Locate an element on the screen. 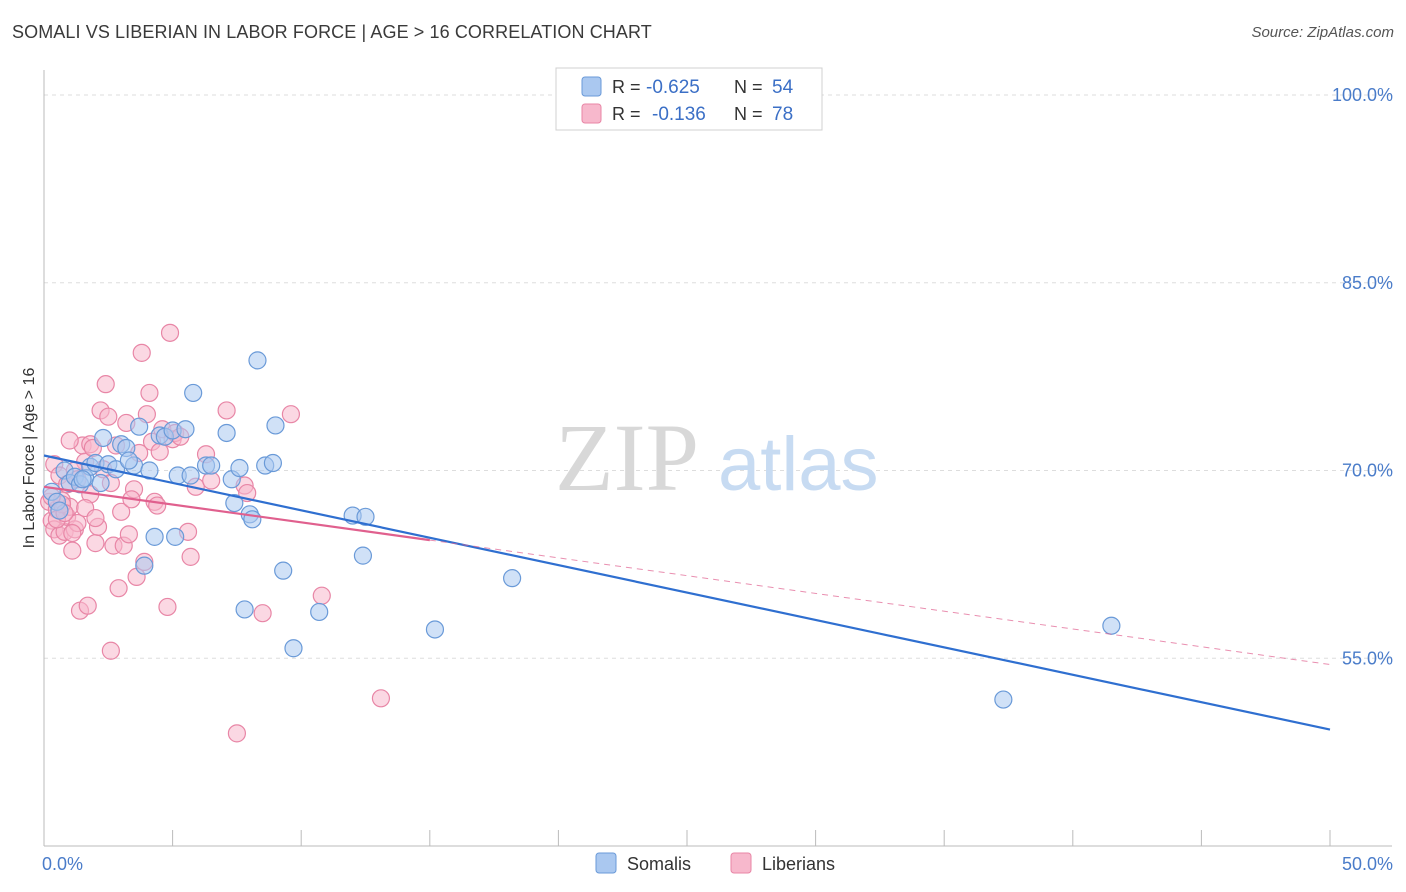 The image size is (1406, 892). x-tick-label-min: 0.0% is located at coordinates (62, 864).